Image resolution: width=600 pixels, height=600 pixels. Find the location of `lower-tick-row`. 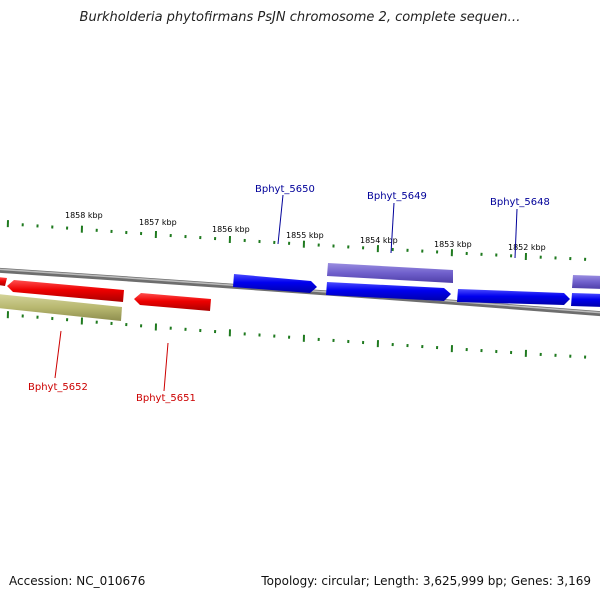

lower-tick-row is located at coordinates (296, 335).